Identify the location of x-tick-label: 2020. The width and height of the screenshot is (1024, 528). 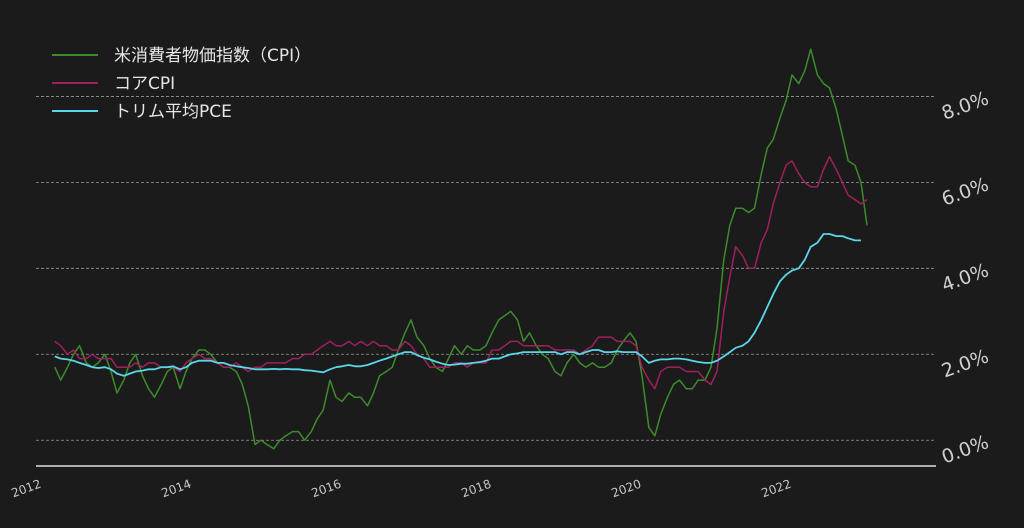
(626, 489).